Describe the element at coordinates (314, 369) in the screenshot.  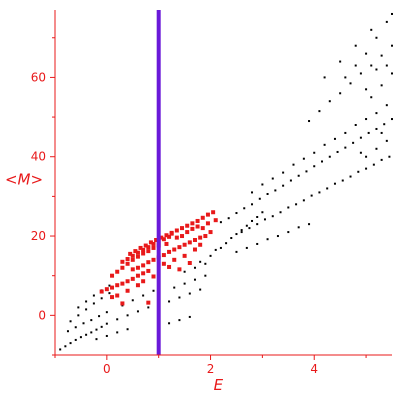
I see `x-tick-label: 4` at that location.